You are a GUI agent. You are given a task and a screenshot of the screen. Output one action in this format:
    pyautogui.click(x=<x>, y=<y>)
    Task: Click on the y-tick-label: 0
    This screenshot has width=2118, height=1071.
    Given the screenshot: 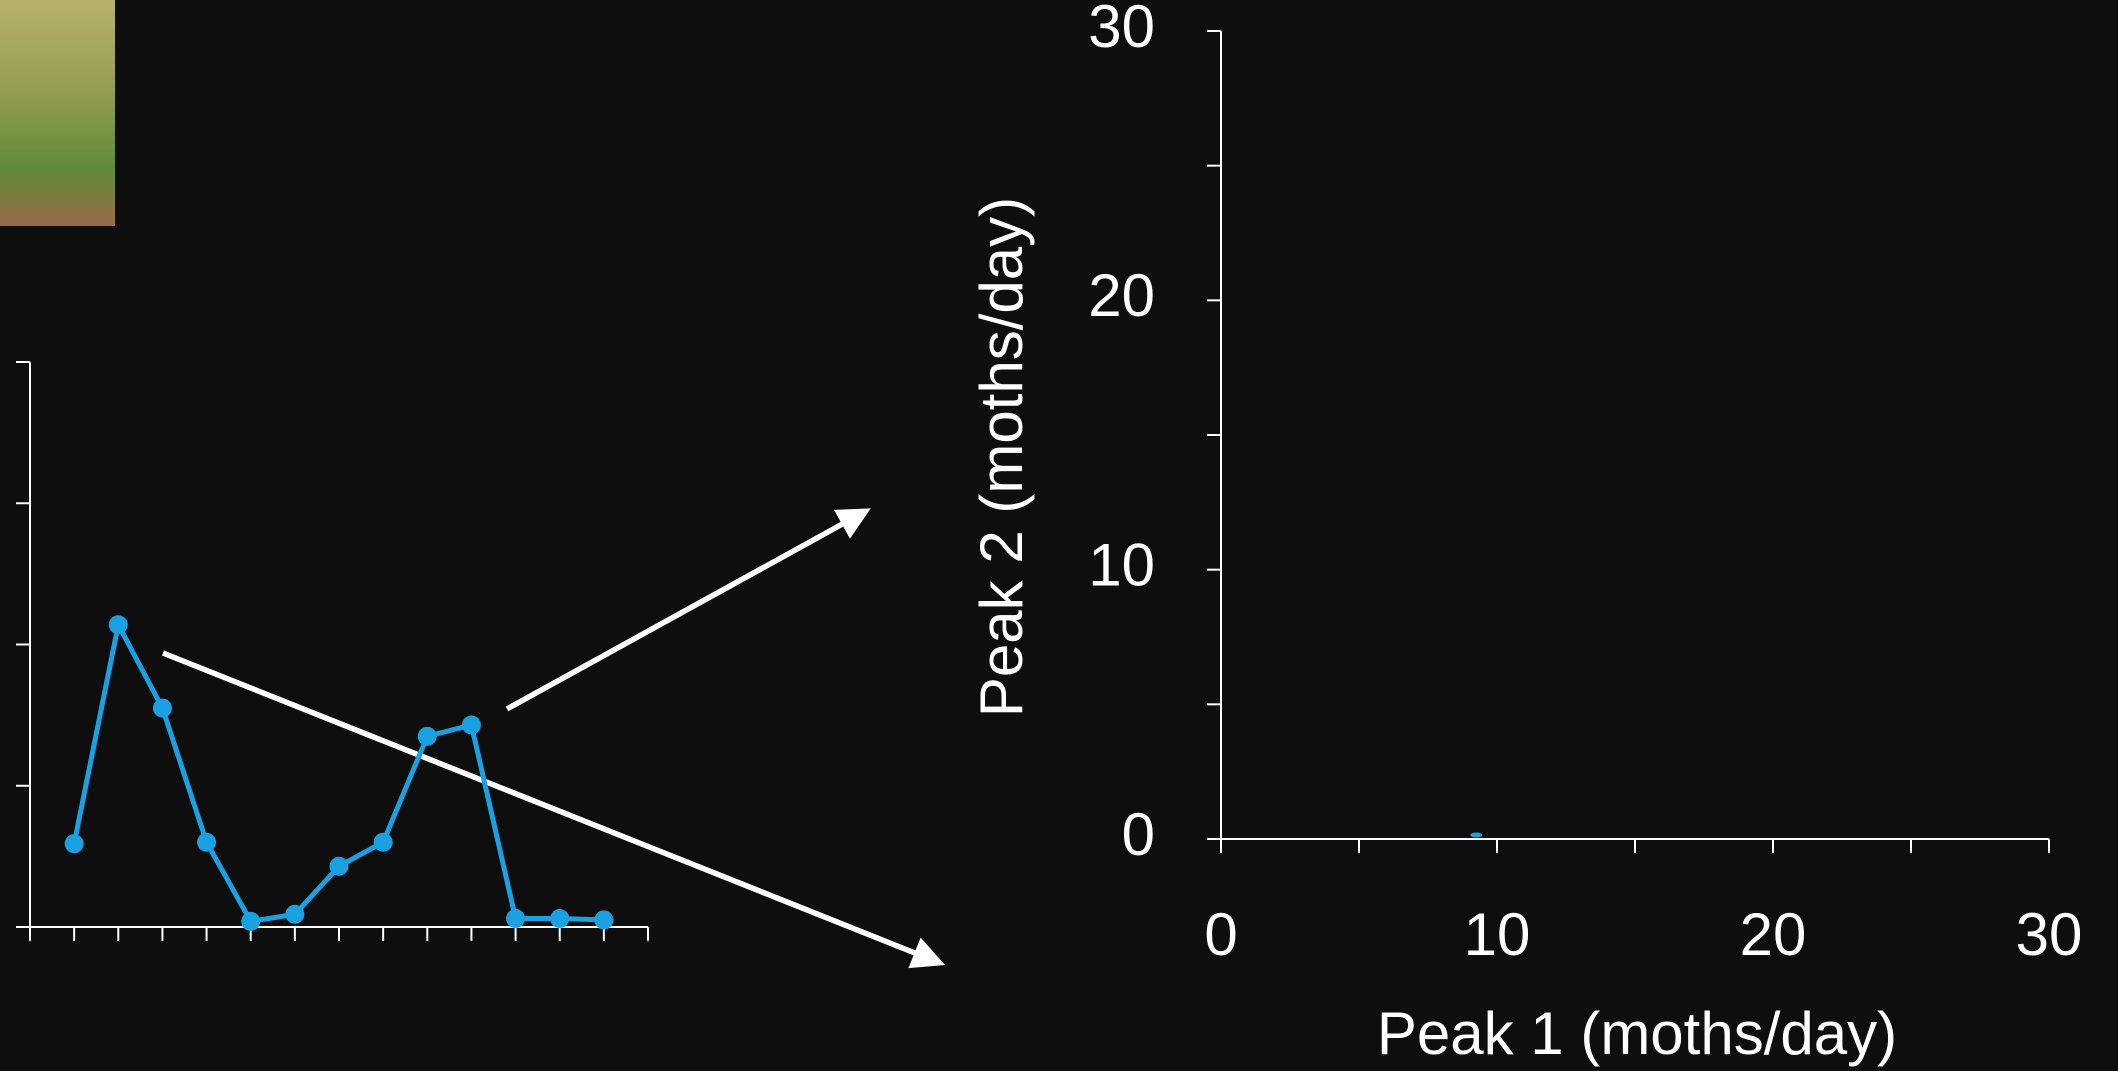 What is the action you would take?
    pyautogui.click(x=1138, y=834)
    